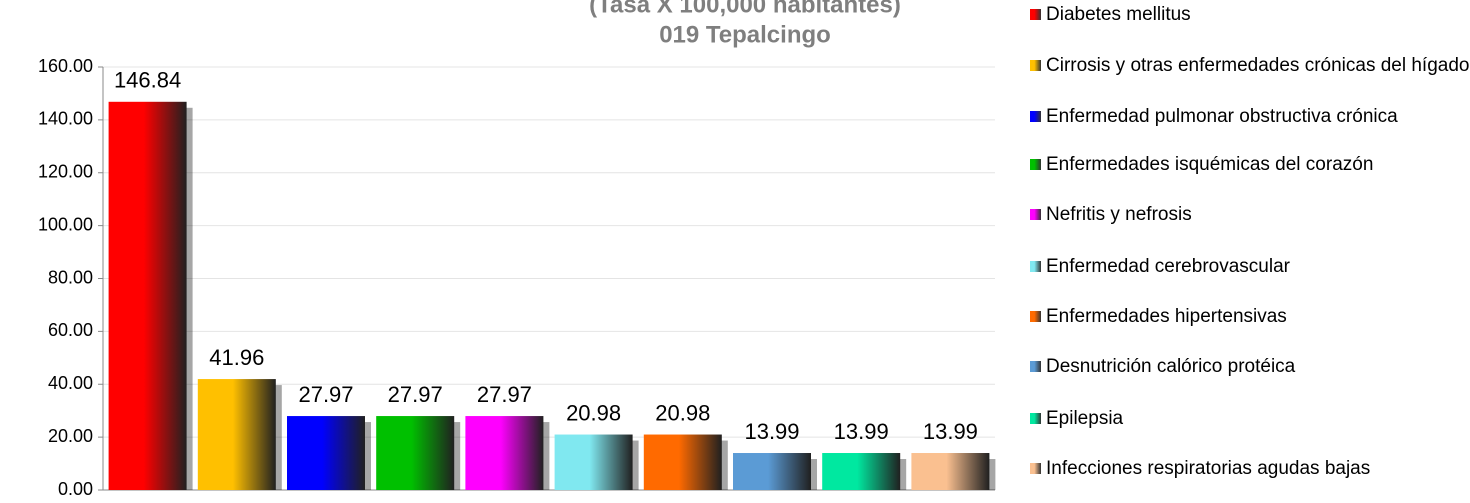 The height and width of the screenshot is (503, 1470). What do you see at coordinates (236, 357) in the screenshot?
I see `data-label: 41.96` at bounding box center [236, 357].